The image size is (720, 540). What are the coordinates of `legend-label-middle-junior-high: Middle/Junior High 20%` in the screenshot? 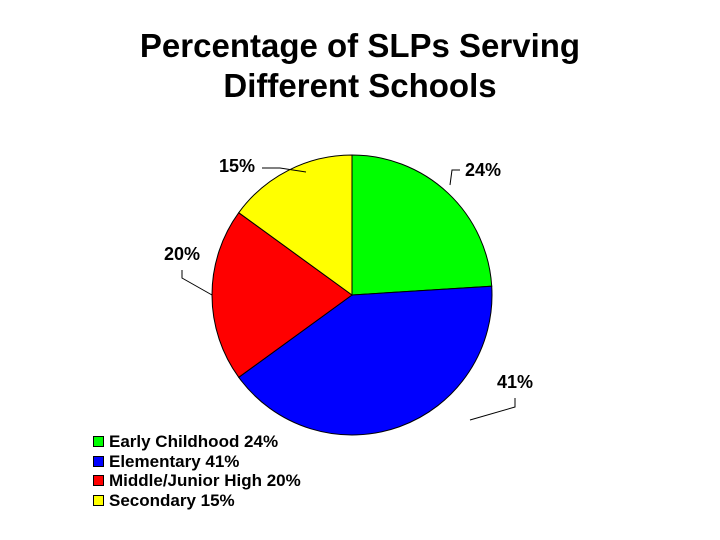 It's located at (205, 480).